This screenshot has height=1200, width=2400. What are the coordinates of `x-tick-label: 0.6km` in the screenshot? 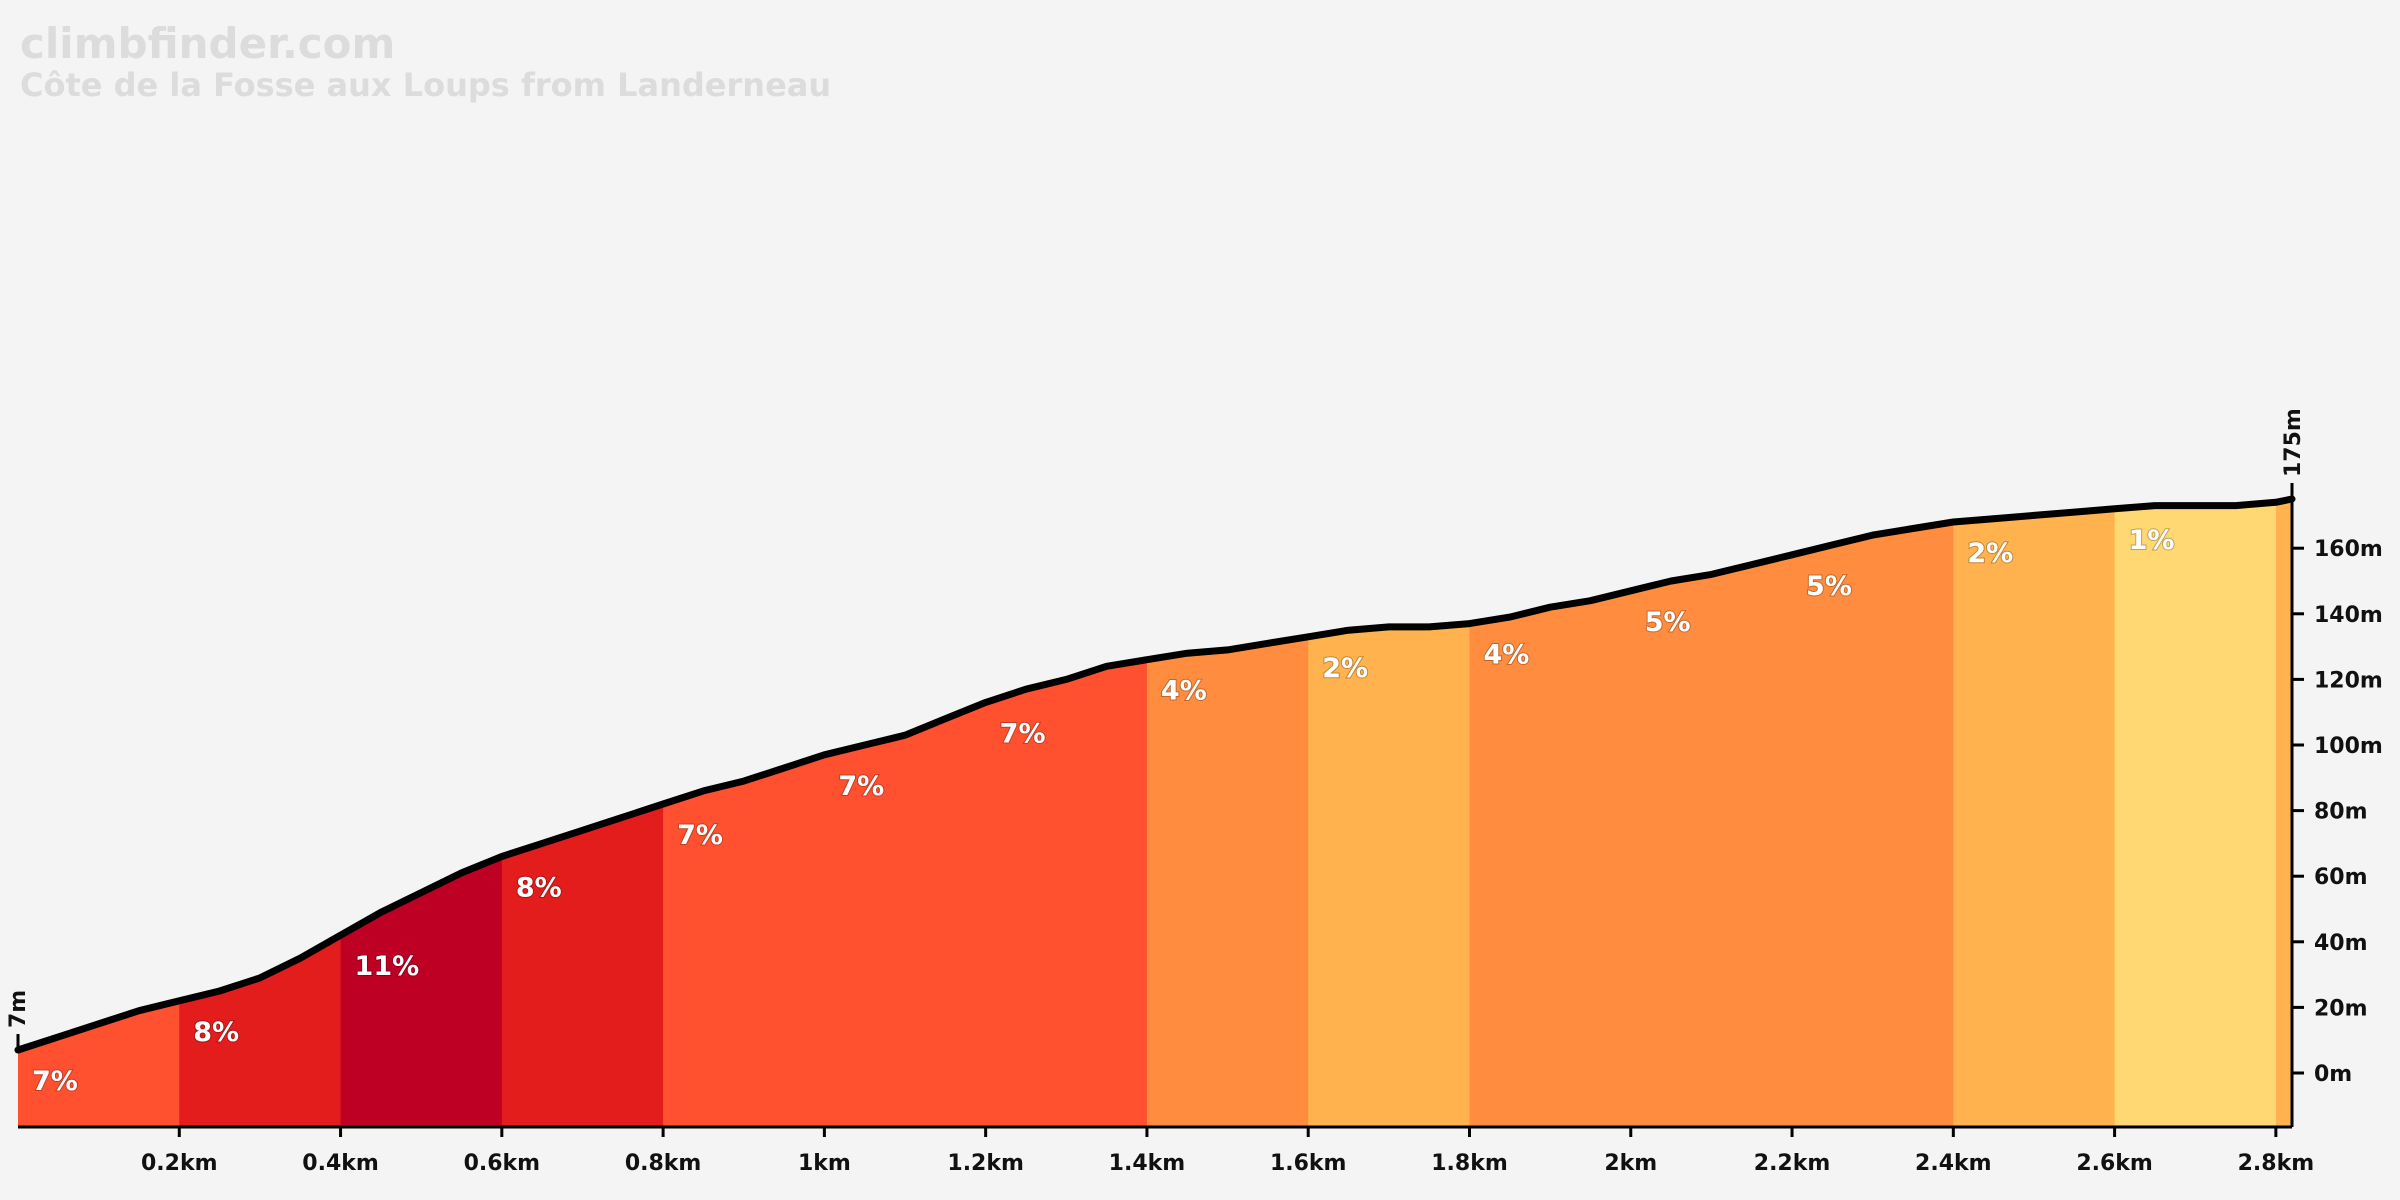 It's located at (502, 1163).